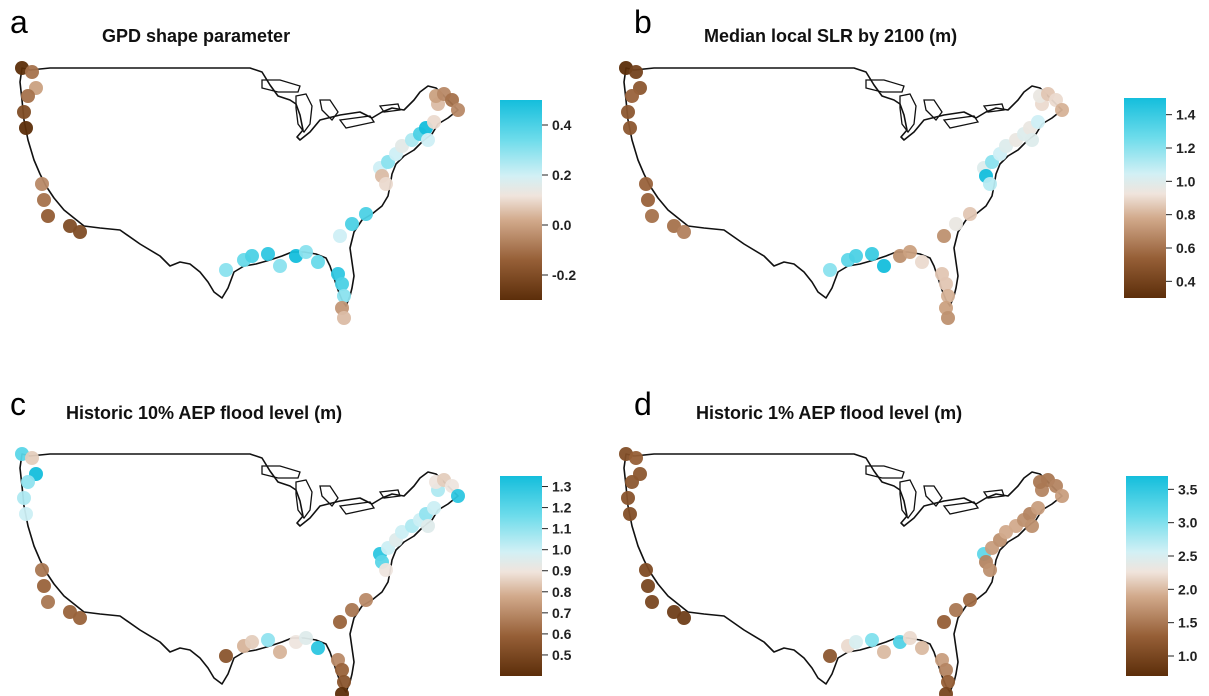 This screenshot has height=696, width=1209. What do you see at coordinates (1188, 556) in the screenshot?
I see `colorbar-tick-label: 2.5` at bounding box center [1188, 556].